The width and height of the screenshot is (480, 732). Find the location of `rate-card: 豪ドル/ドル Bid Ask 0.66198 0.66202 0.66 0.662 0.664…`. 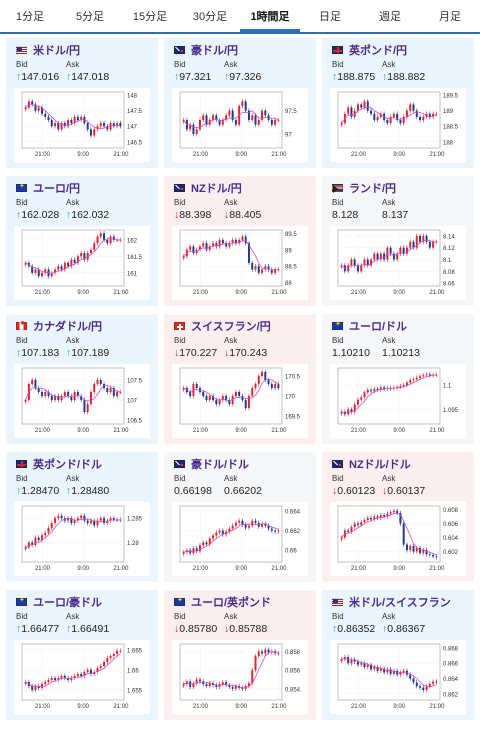

rate-card: 豪ドル/ドル Bid Ask 0.66198 0.66202 0.66 0.662 0.664… is located at coordinates (240, 517).